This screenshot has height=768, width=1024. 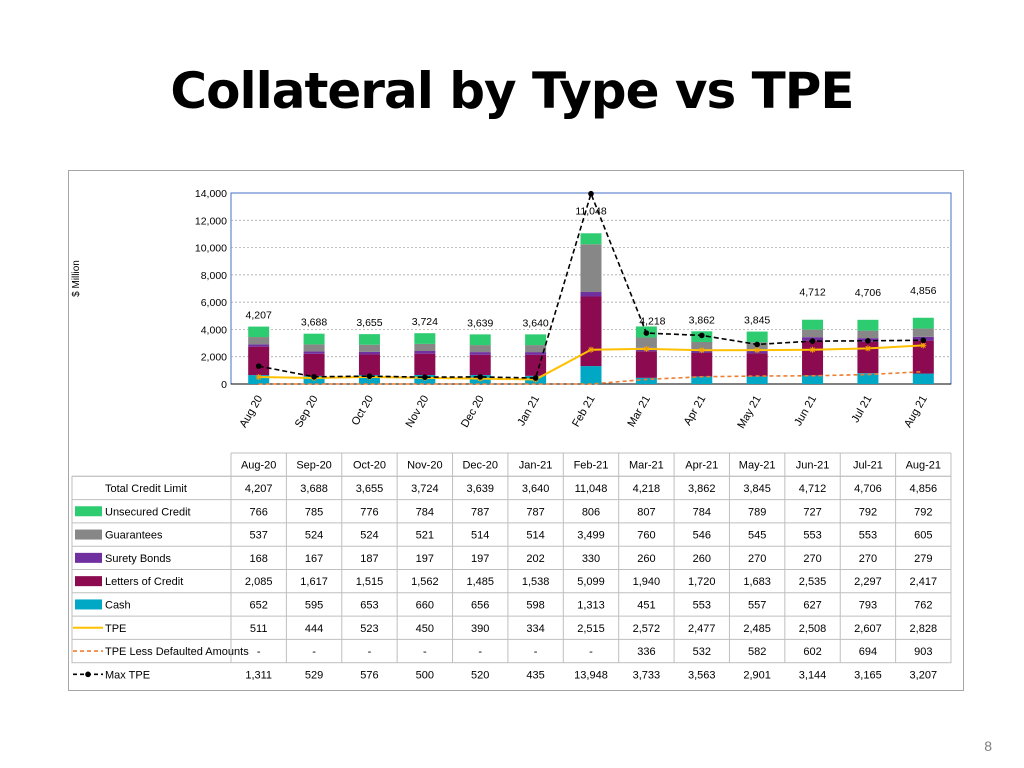 What do you see at coordinates (425, 629) in the screenshot?
I see `table-cell: 450` at bounding box center [425, 629].